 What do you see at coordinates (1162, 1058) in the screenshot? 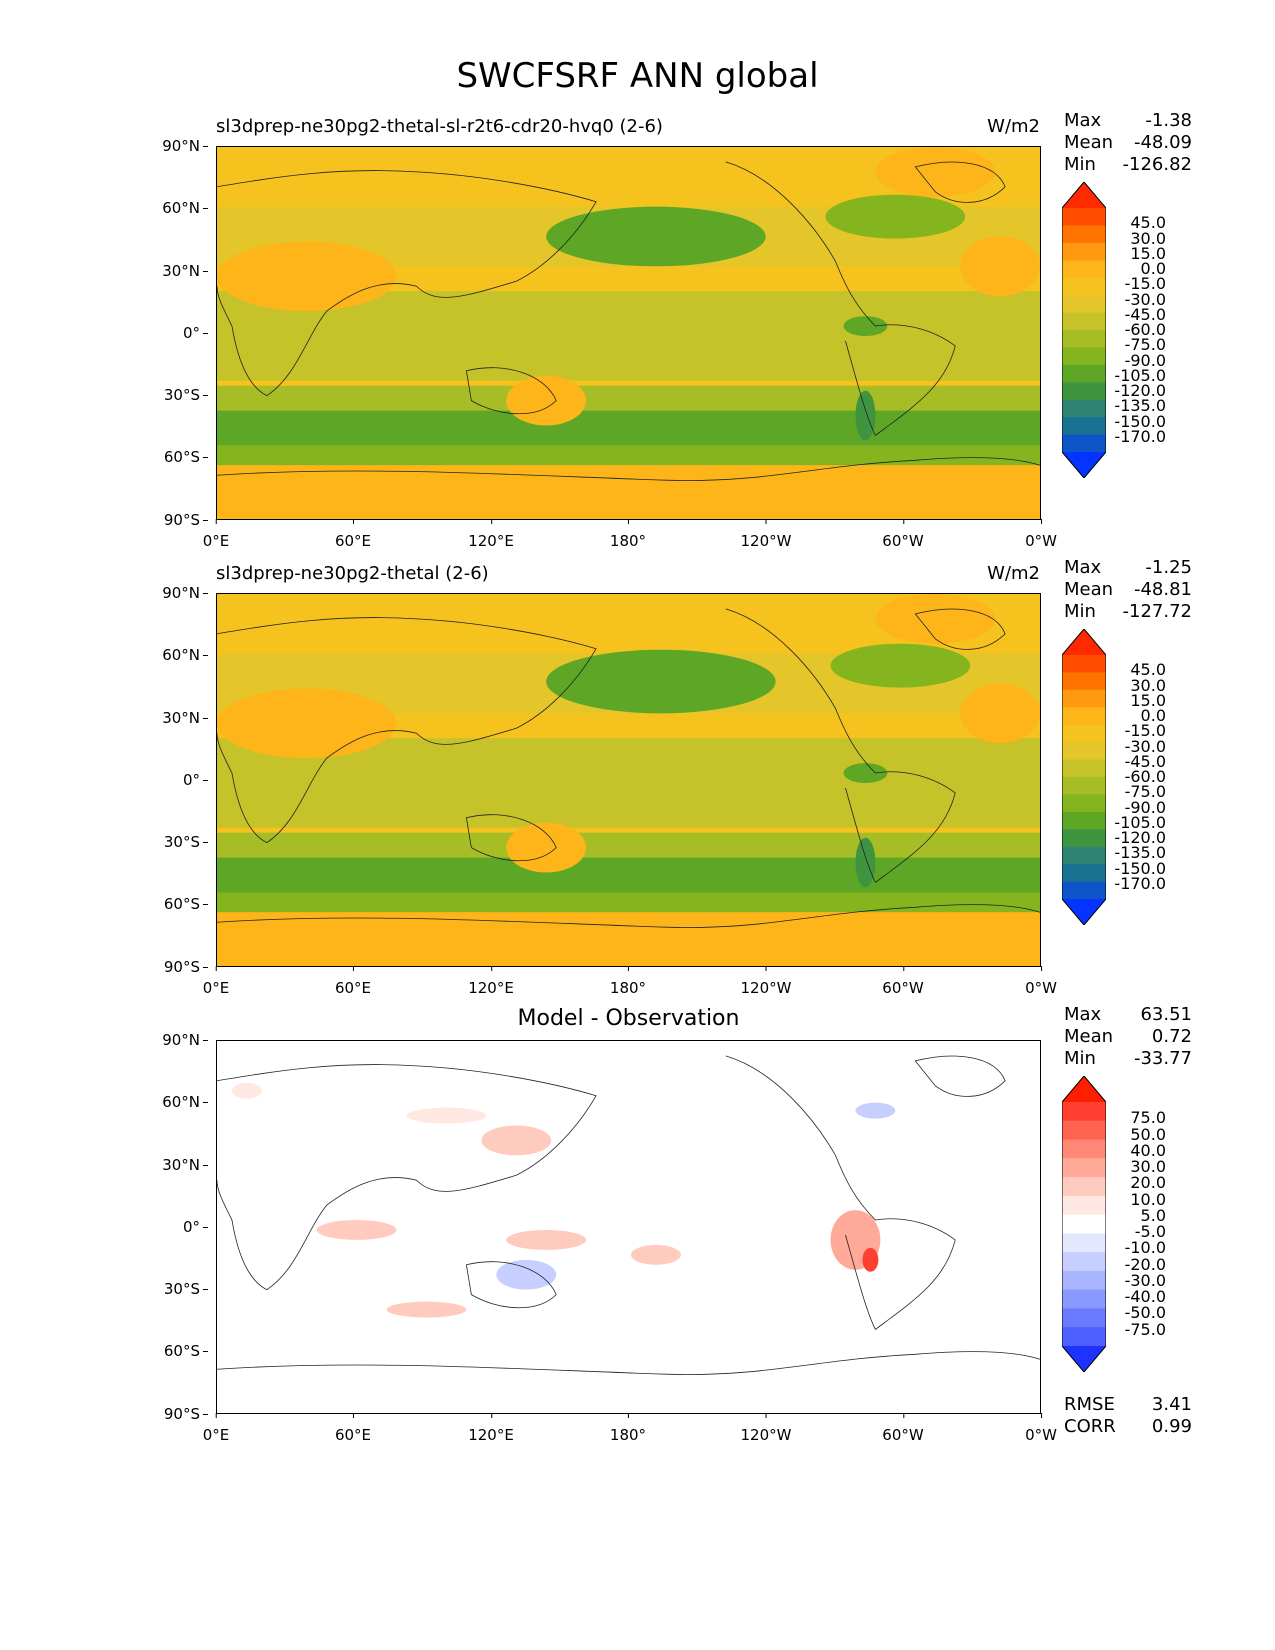
I see `stat-min-value: -33.77` at bounding box center [1162, 1058].